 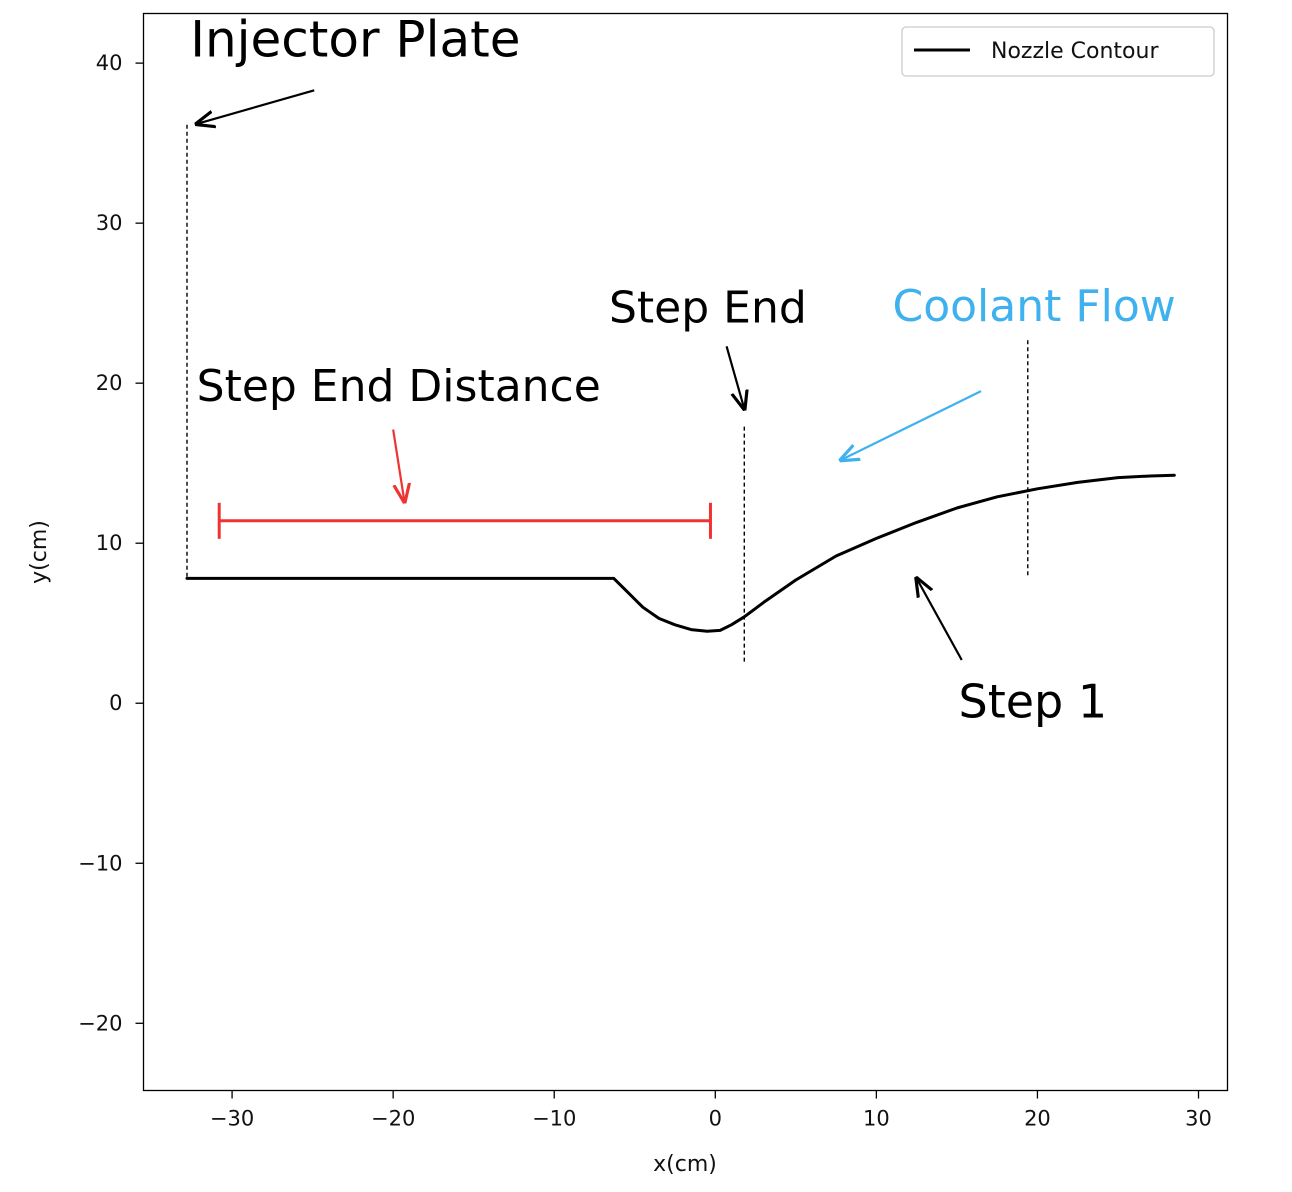 What do you see at coordinates (109, 383) in the screenshot?
I see `y-tick-label: 20` at bounding box center [109, 383].